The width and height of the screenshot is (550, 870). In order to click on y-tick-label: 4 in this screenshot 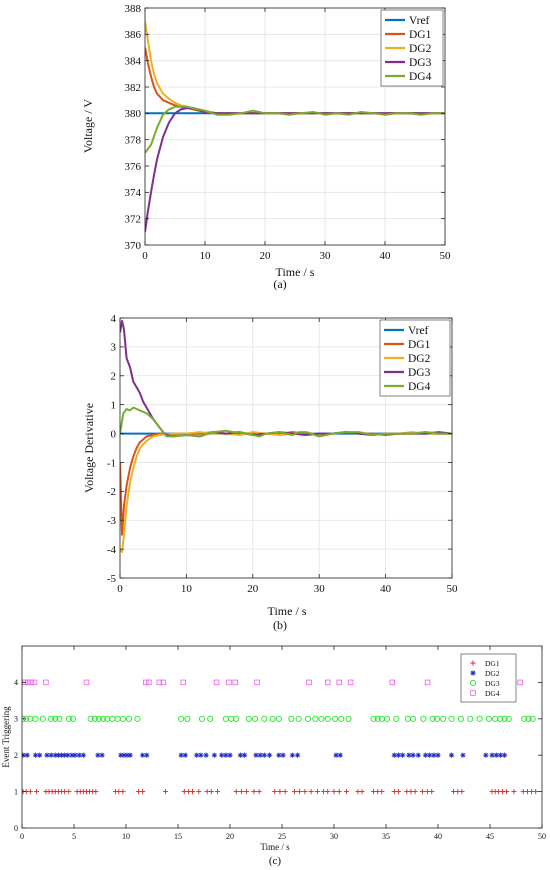, I will do `click(16, 682)`.